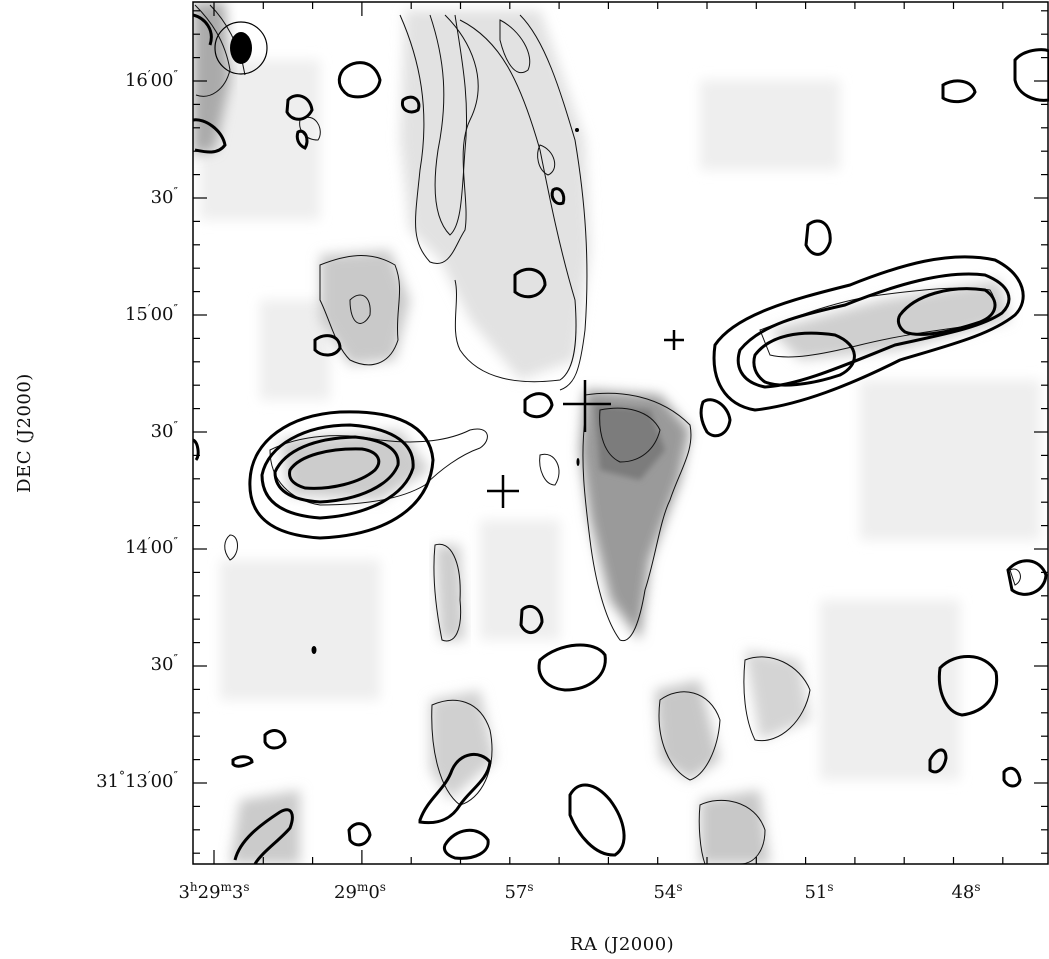  Describe the element at coordinates (137, 780) in the screenshot. I see `y-tick-label: 31°13′00″` at that location.